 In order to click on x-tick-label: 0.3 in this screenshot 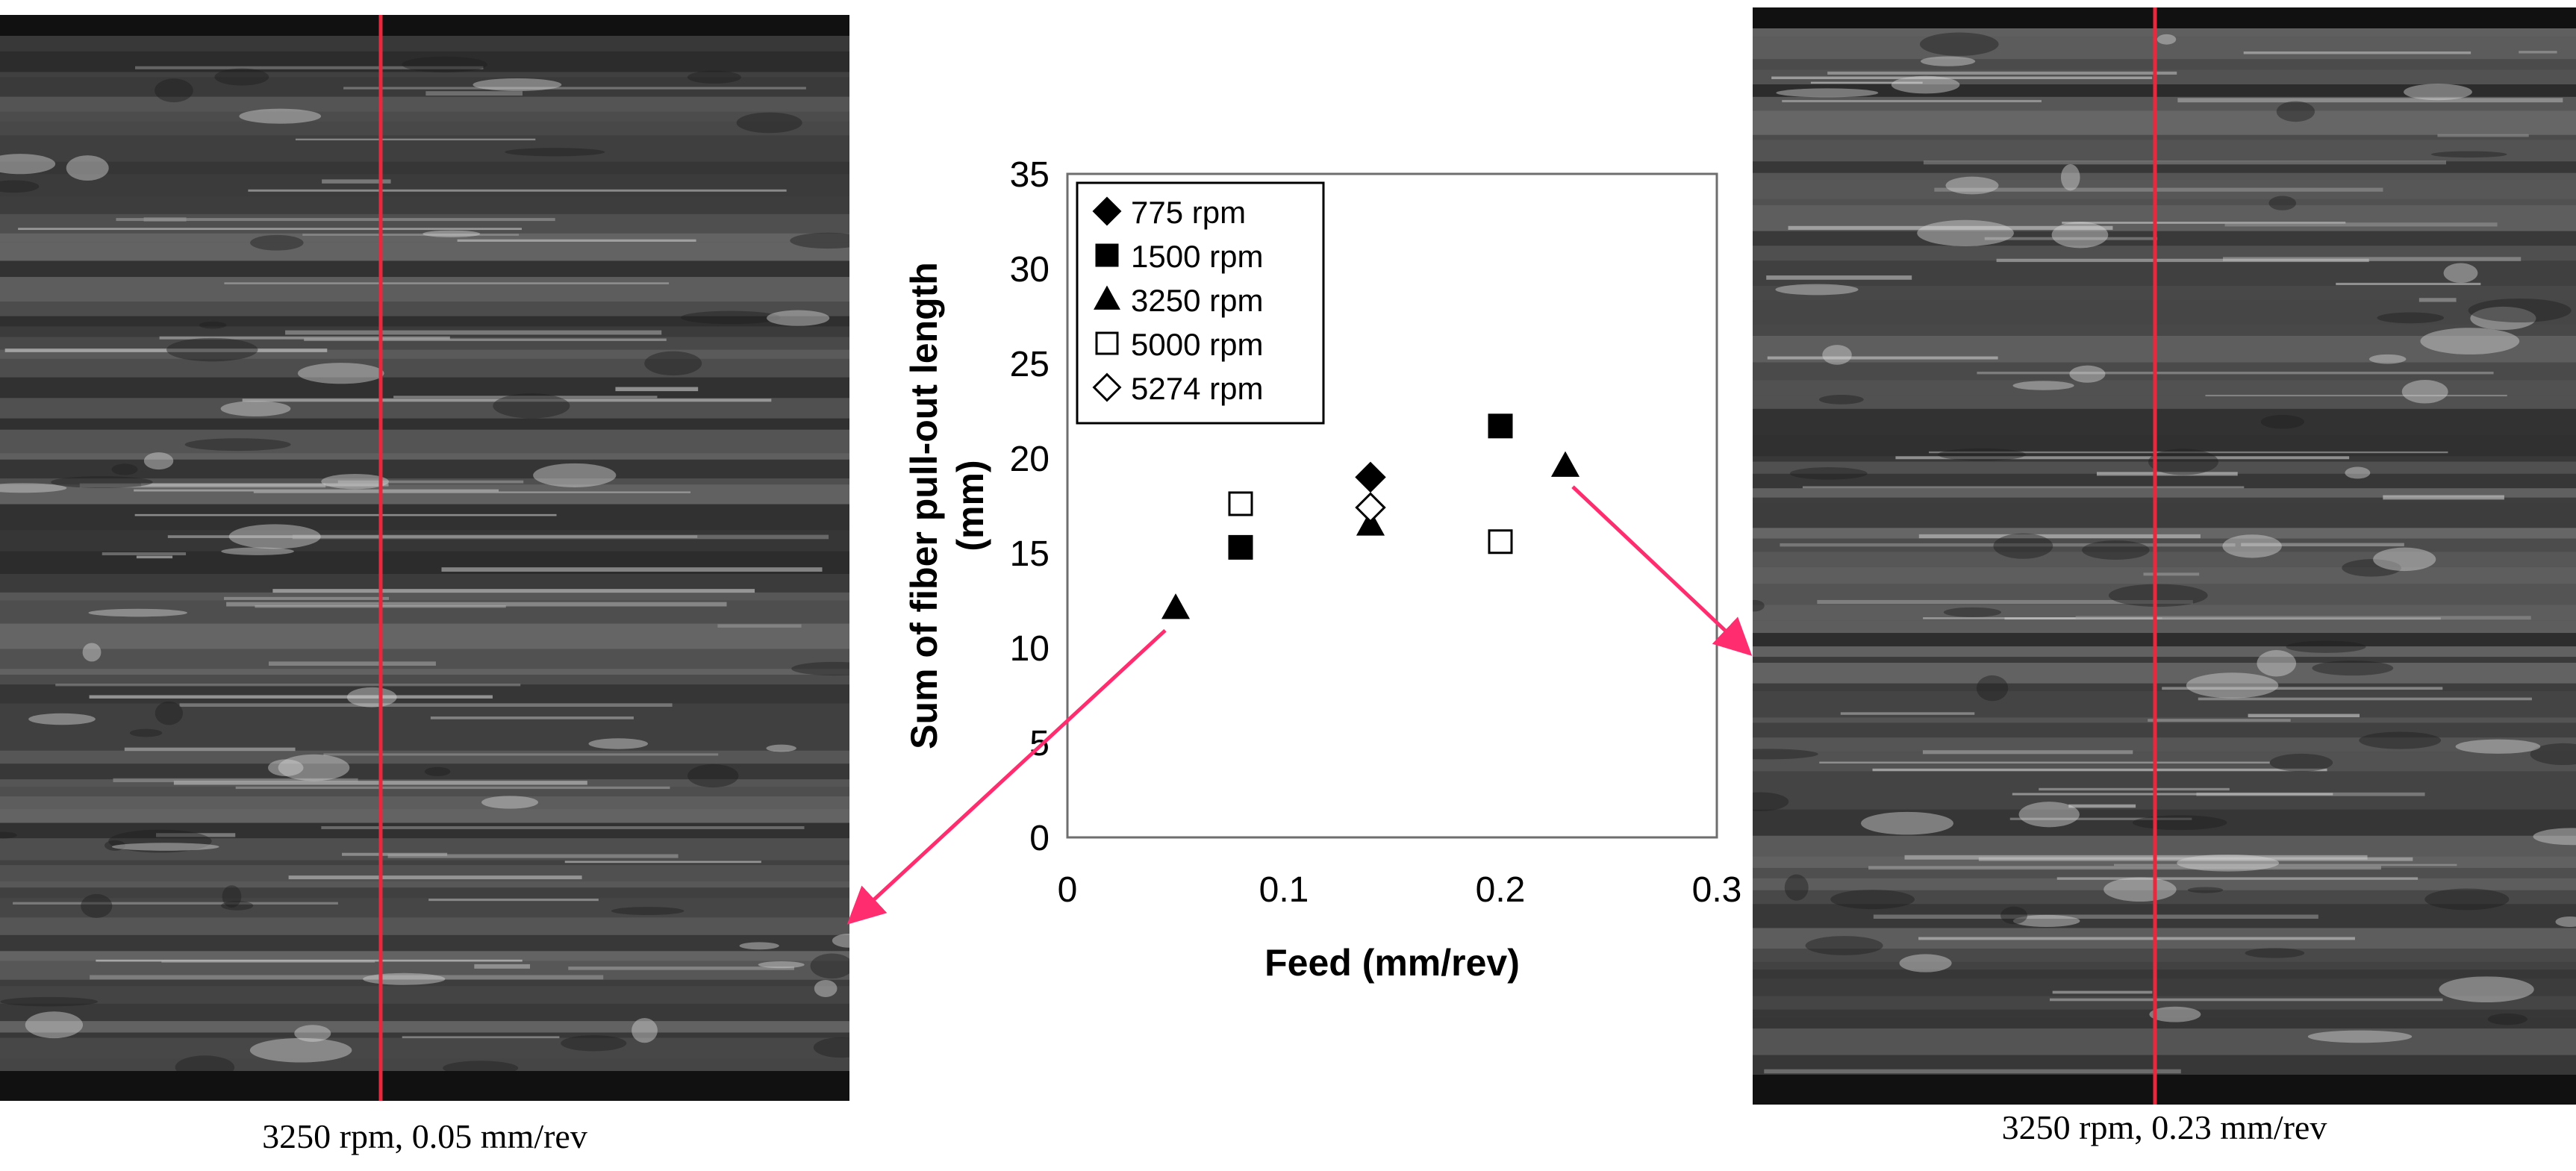, I will do `click(1717, 890)`.